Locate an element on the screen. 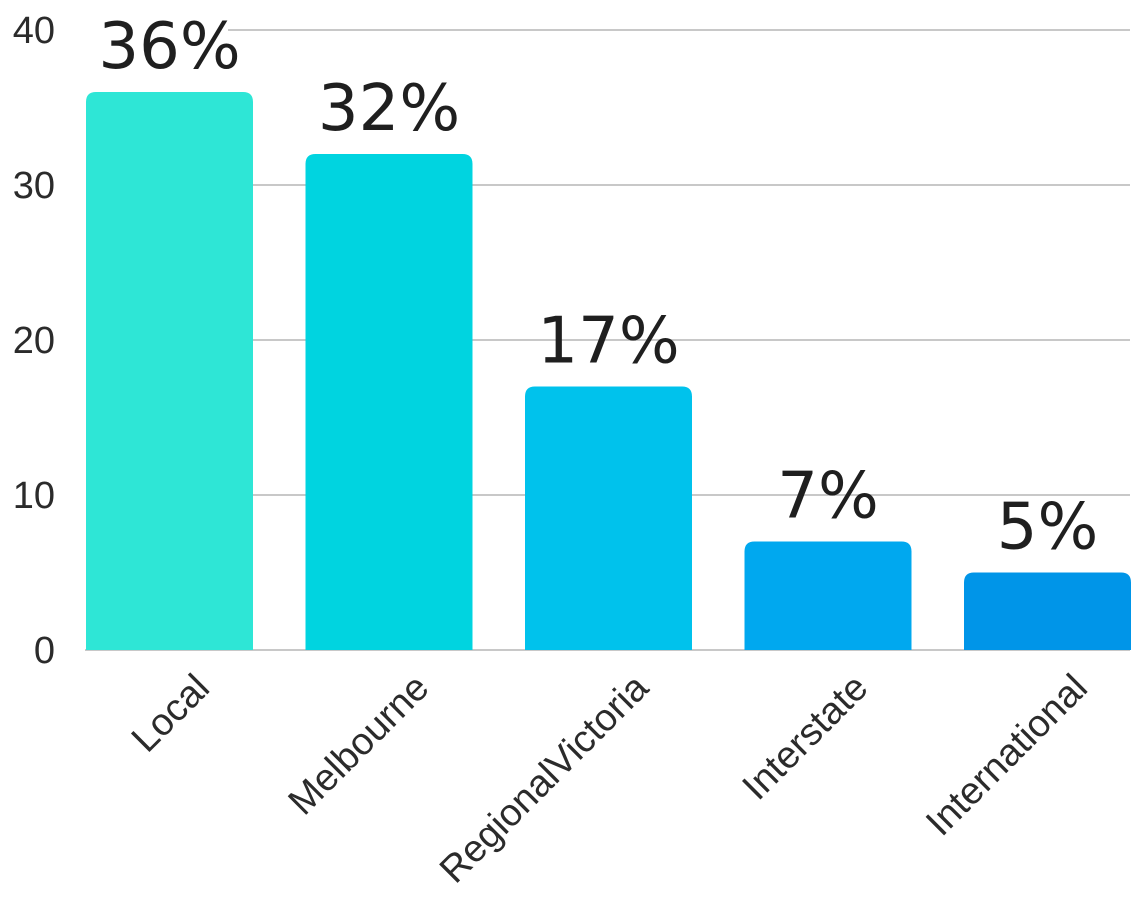 The image size is (1132, 917). x-tick-label: RegionalVictoria is located at coordinates (544, 778).